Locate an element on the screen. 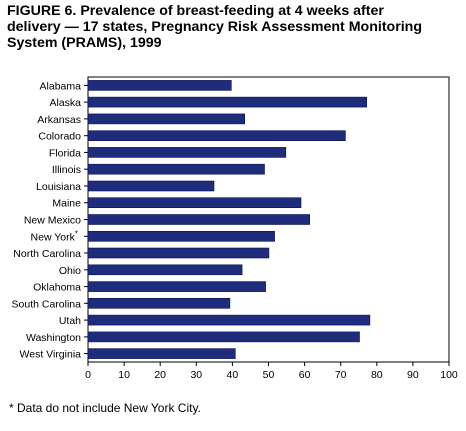 Image resolution: width=466 pixels, height=431 pixels. x-tick-label: 50 is located at coordinates (269, 375).